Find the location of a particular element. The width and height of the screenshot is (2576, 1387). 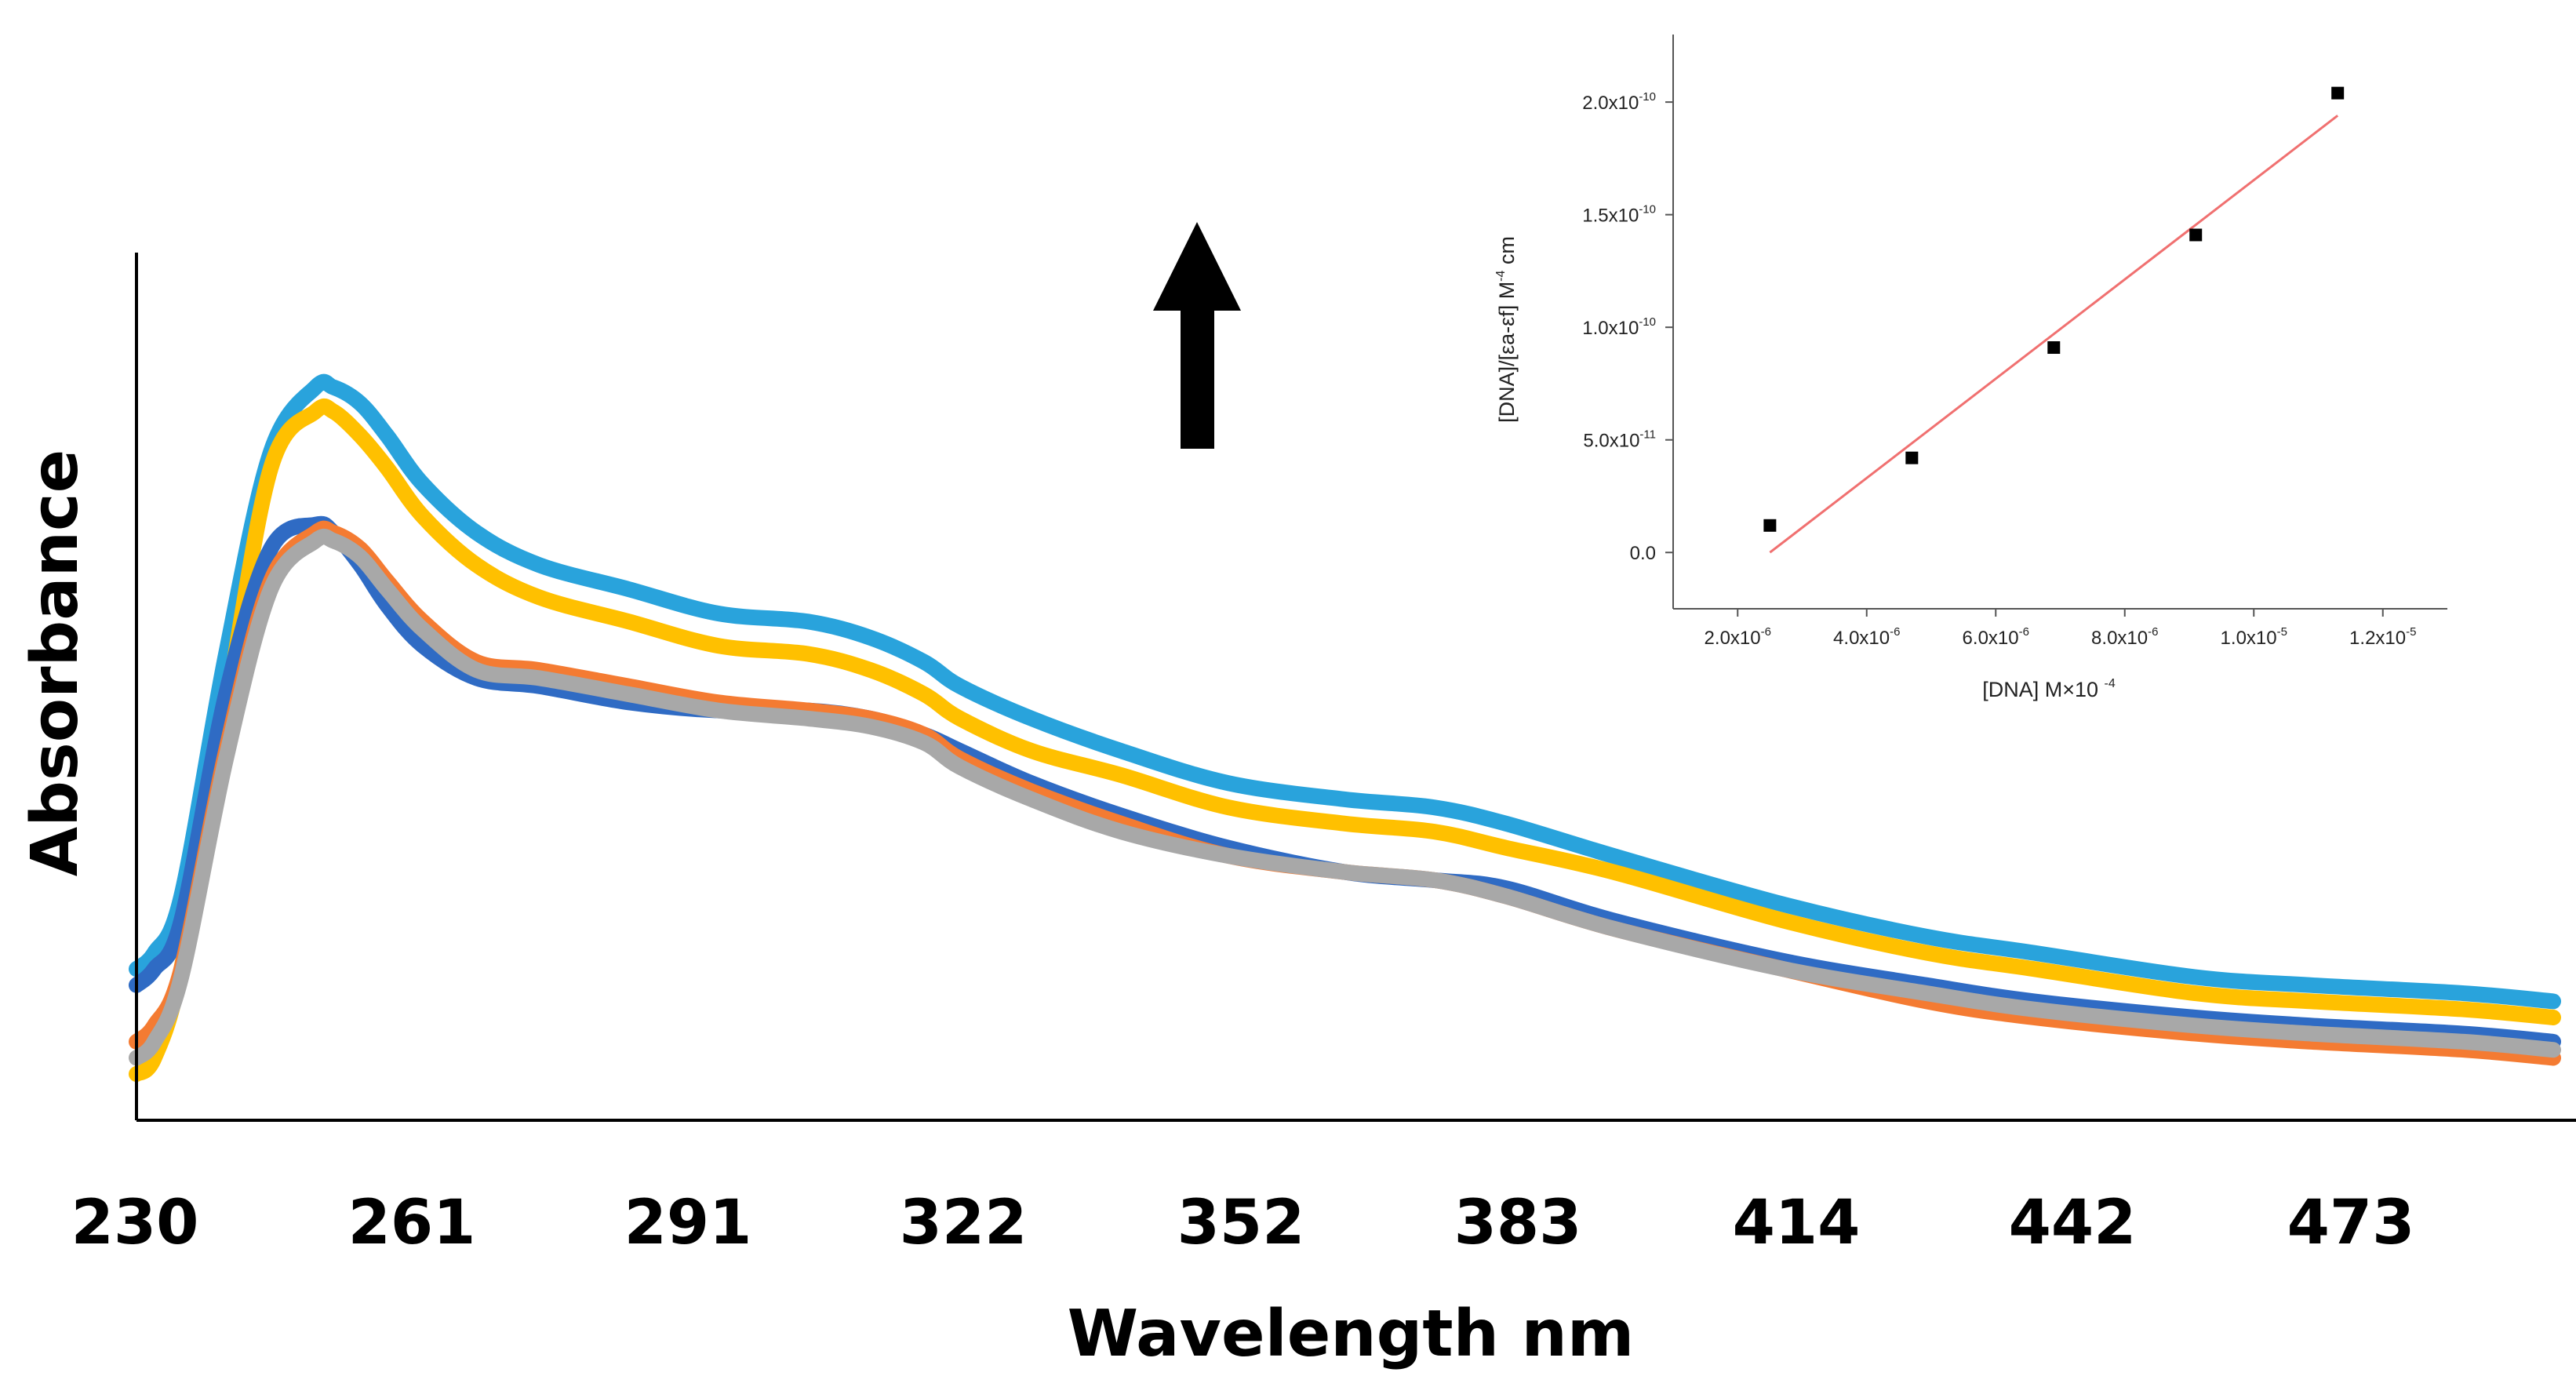

inset-y-tick-label: 1.0x10⁻¹⁰ is located at coordinates (1619, 327).